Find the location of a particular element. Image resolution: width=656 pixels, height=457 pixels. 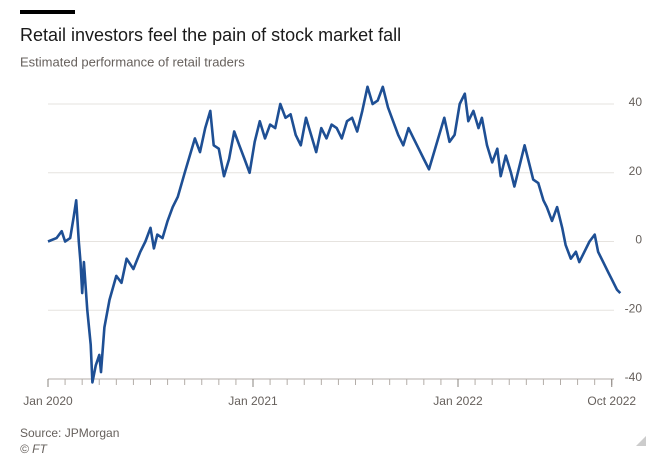

credit: © FT is located at coordinates (34, 449).